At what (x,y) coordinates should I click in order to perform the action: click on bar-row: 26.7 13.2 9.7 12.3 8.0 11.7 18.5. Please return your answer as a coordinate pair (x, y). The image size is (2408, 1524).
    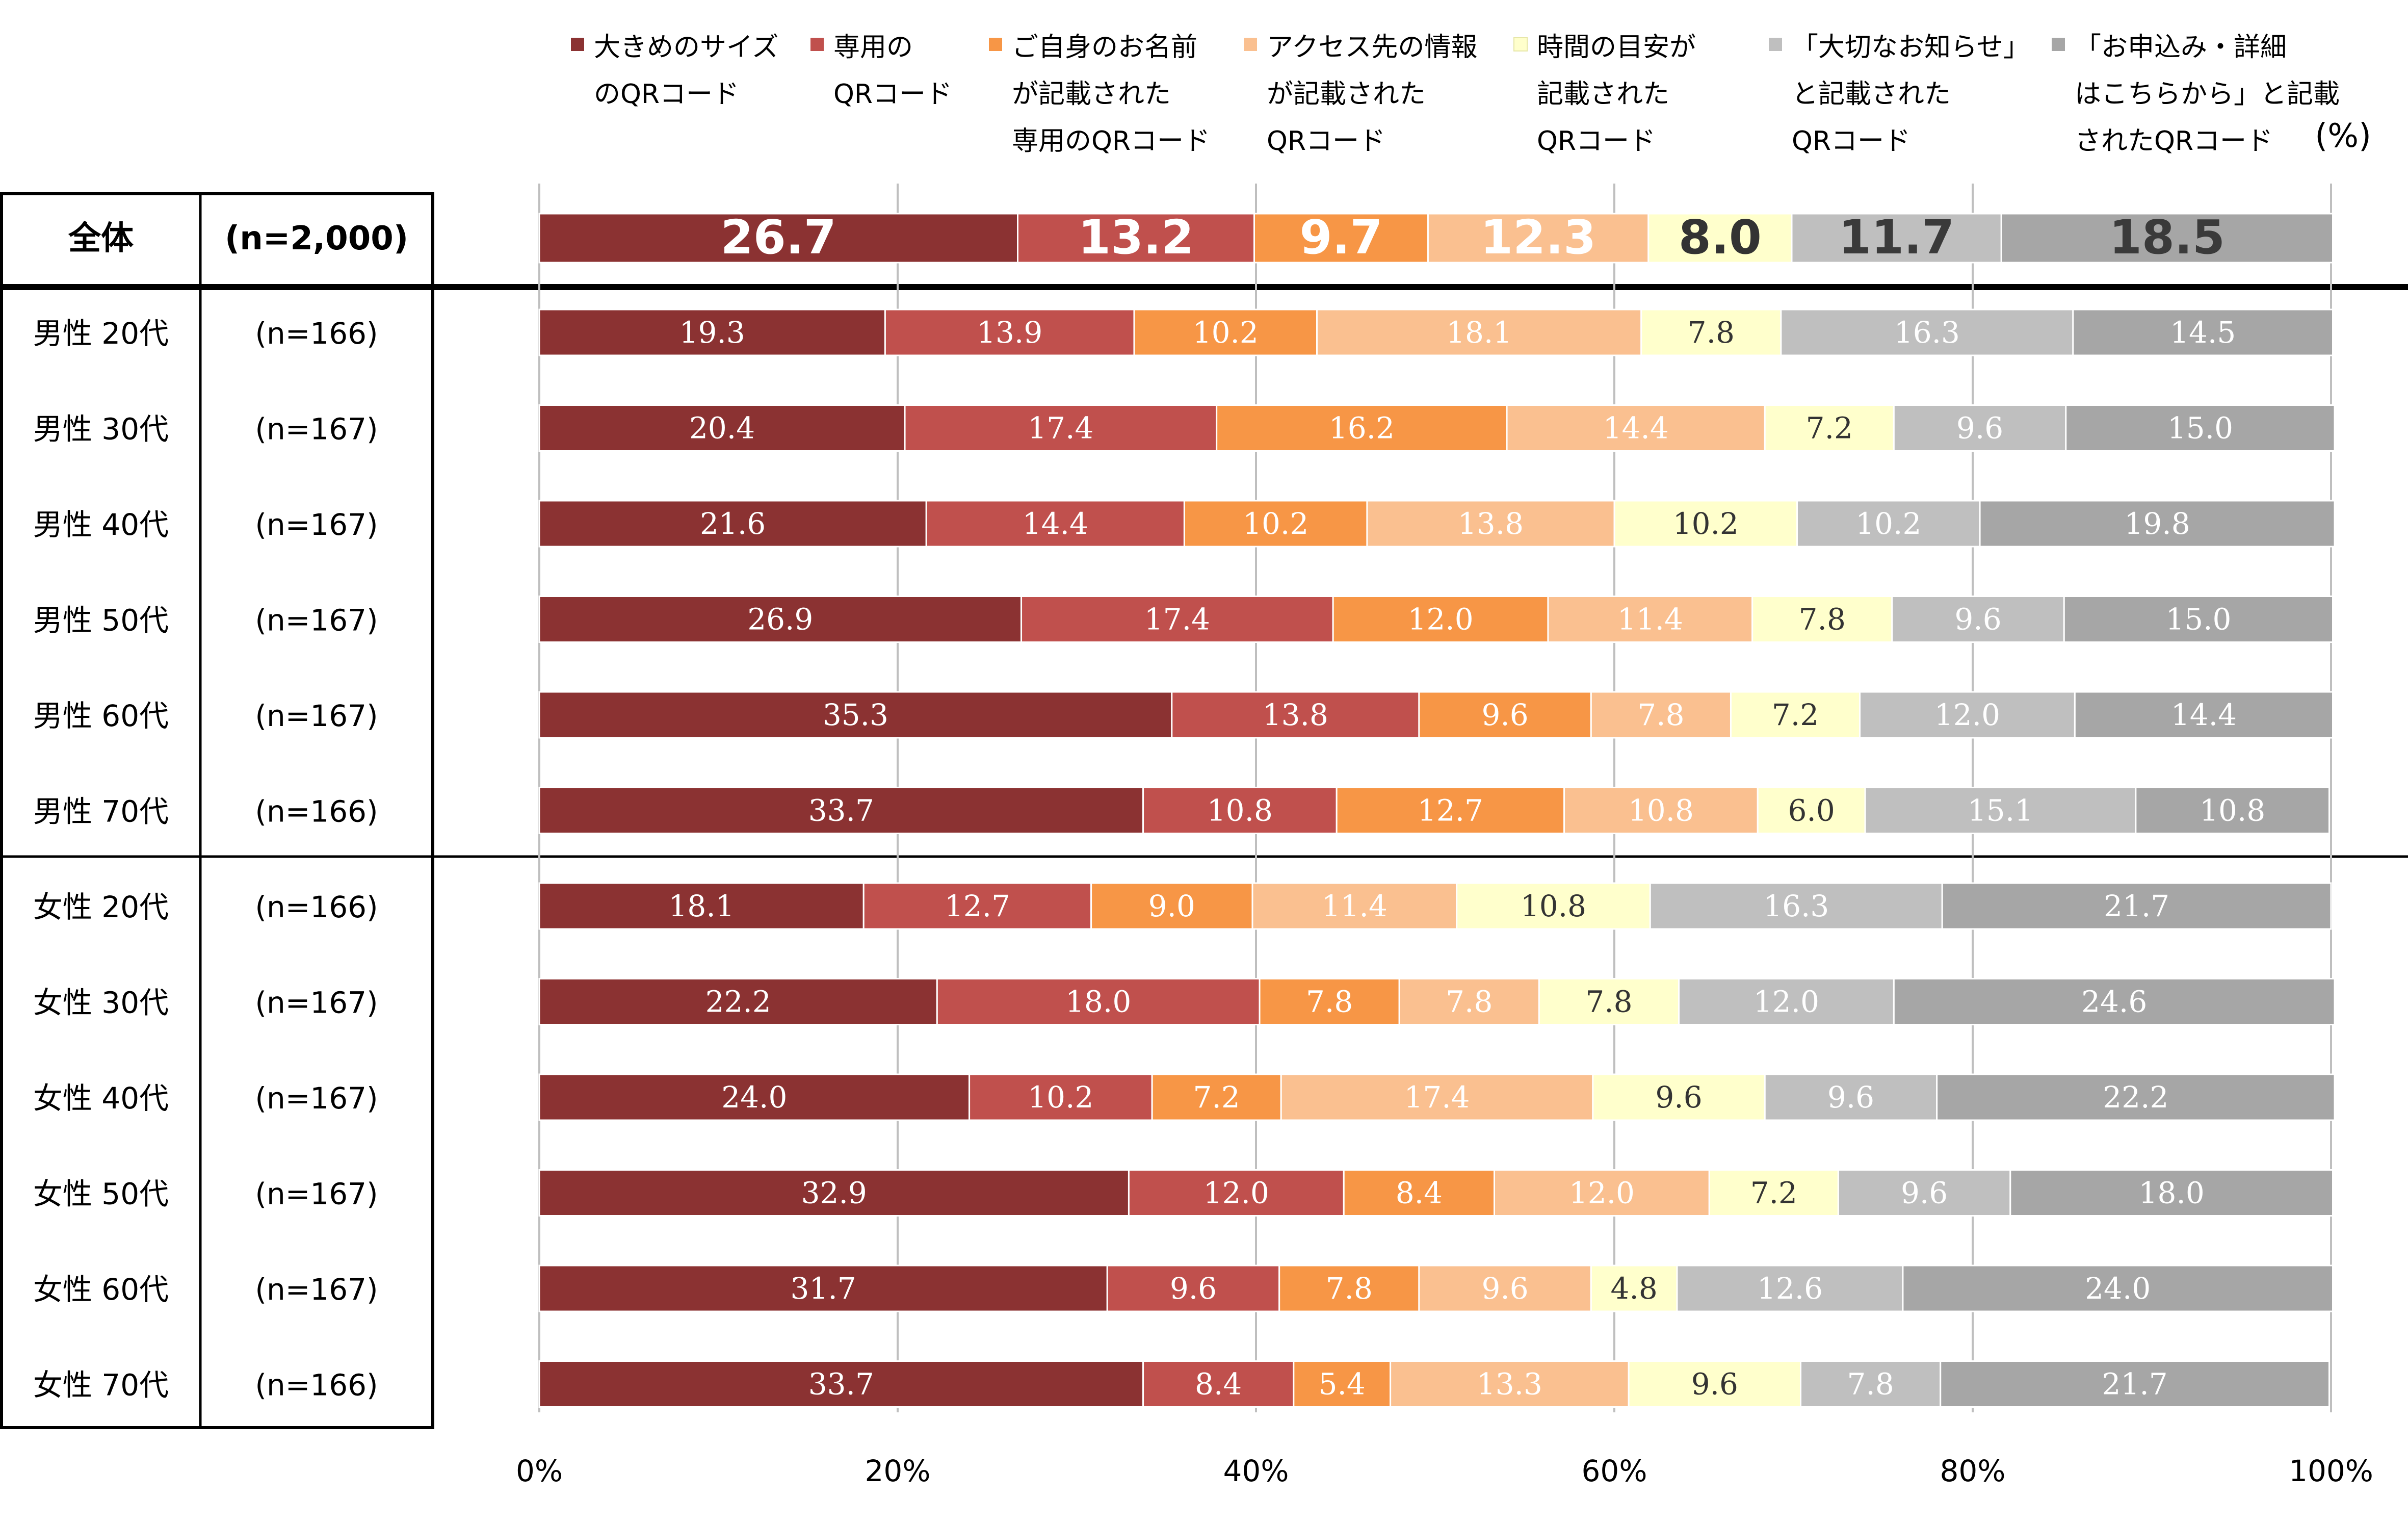
    Looking at the image, I should click on (1436, 237).